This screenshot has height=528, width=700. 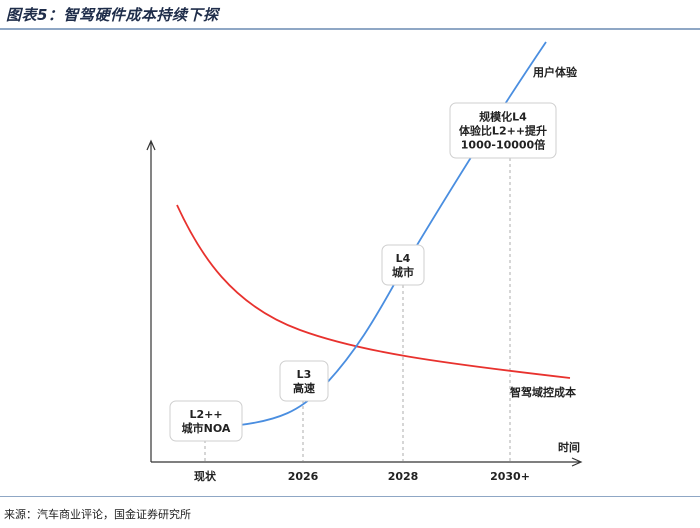 I want to click on annotation-text: L3, so click(x=304, y=374).